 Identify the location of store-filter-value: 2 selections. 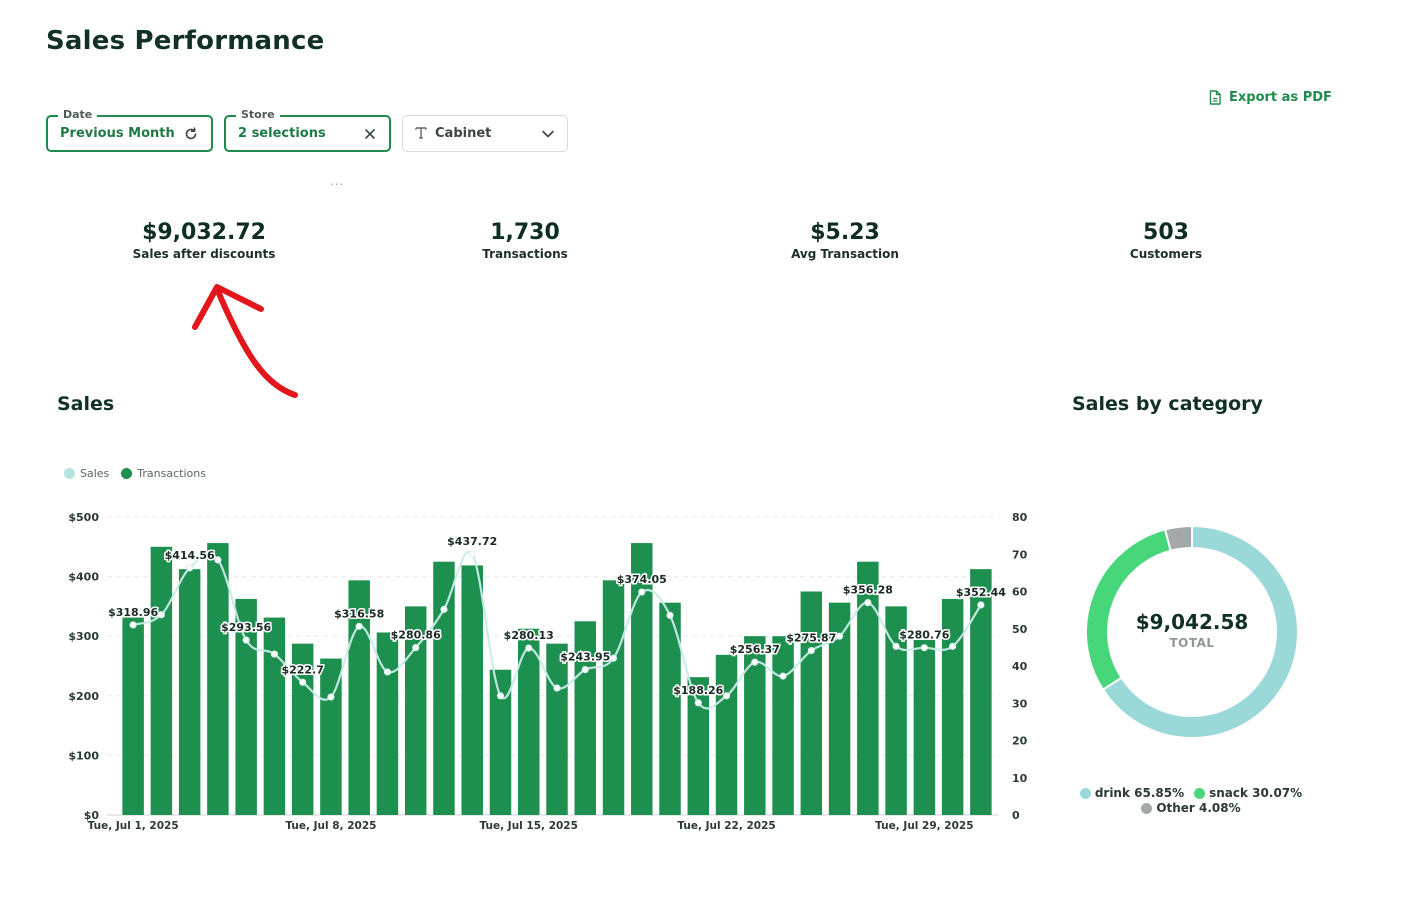
(282, 133).